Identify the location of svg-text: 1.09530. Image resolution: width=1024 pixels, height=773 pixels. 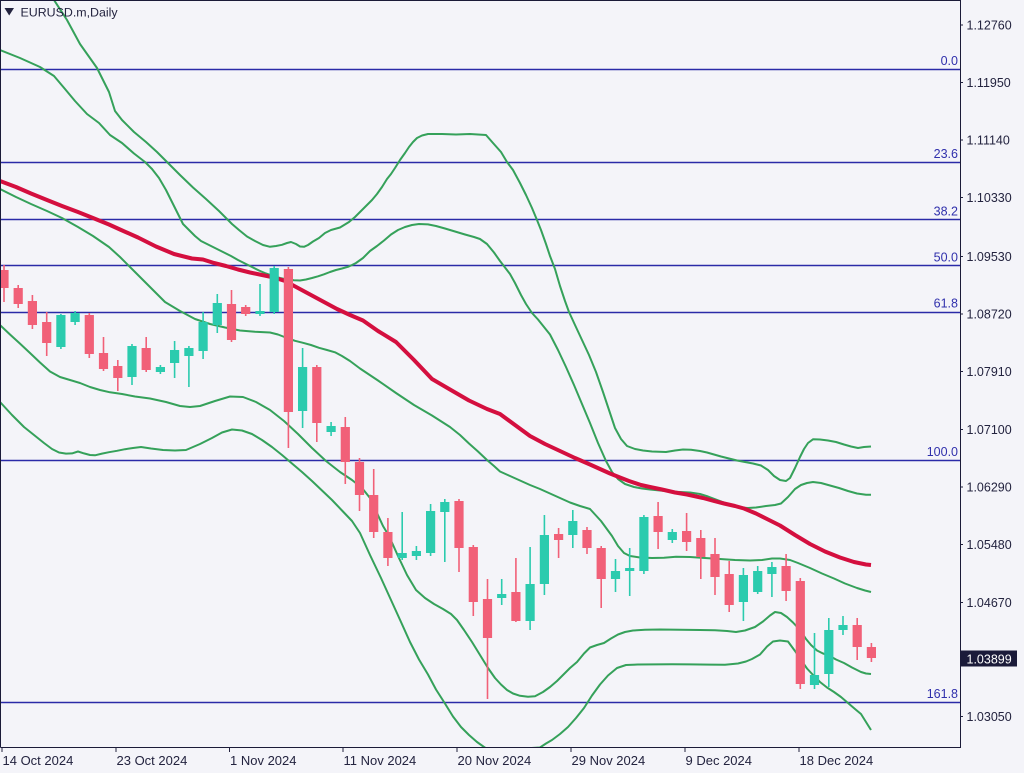
(989, 257).